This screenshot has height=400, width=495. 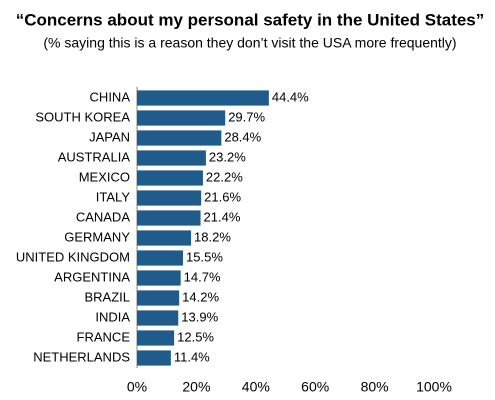 I want to click on value-label: 18.2%, so click(x=212, y=236).